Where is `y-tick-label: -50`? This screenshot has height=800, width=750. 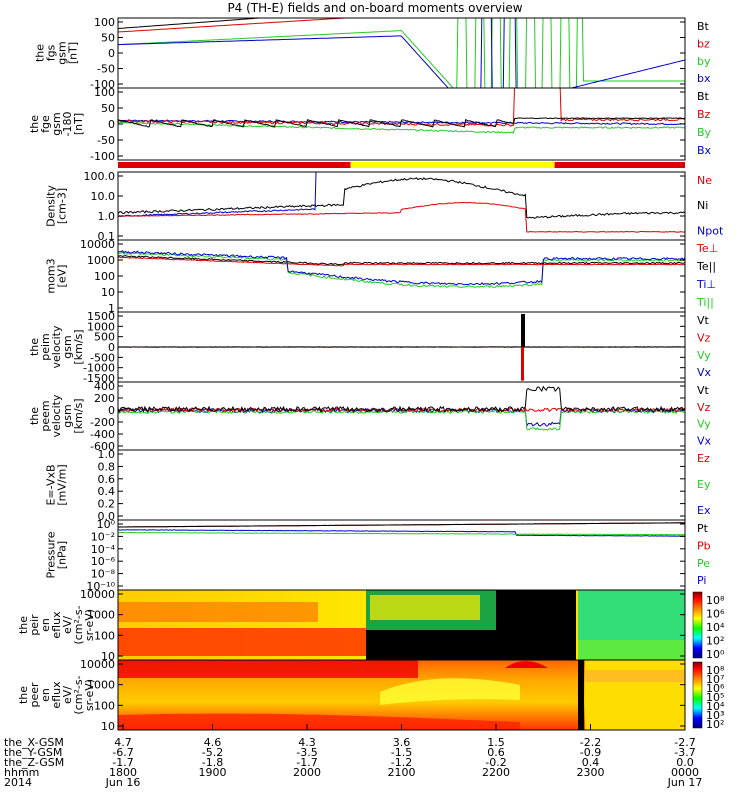 y-tick-label: -50 is located at coordinates (106, 140).